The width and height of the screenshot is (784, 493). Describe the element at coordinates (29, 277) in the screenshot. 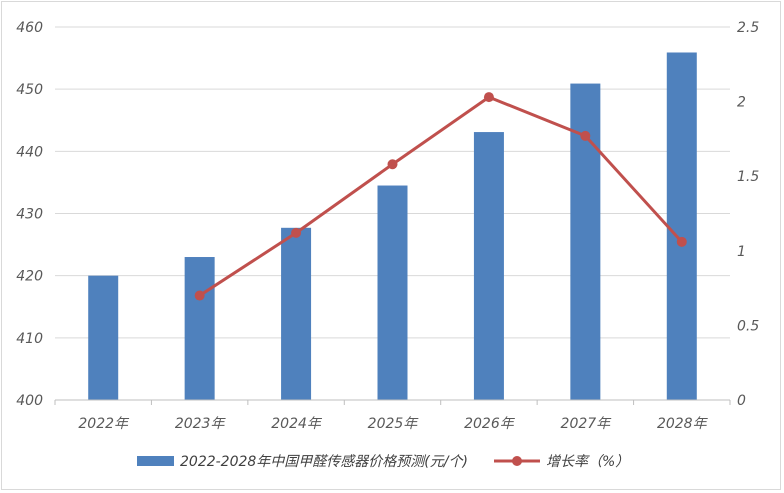

I see `y-left-tick-label: 420` at that location.